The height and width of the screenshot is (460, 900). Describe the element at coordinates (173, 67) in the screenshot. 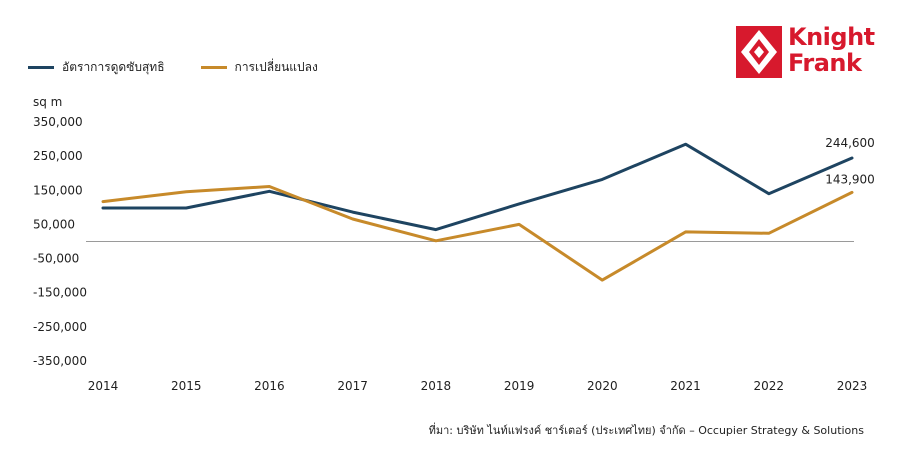

I see `legend: อัตราการดูดซับสุทธิ การเปลี่ยนแปลง` at that location.